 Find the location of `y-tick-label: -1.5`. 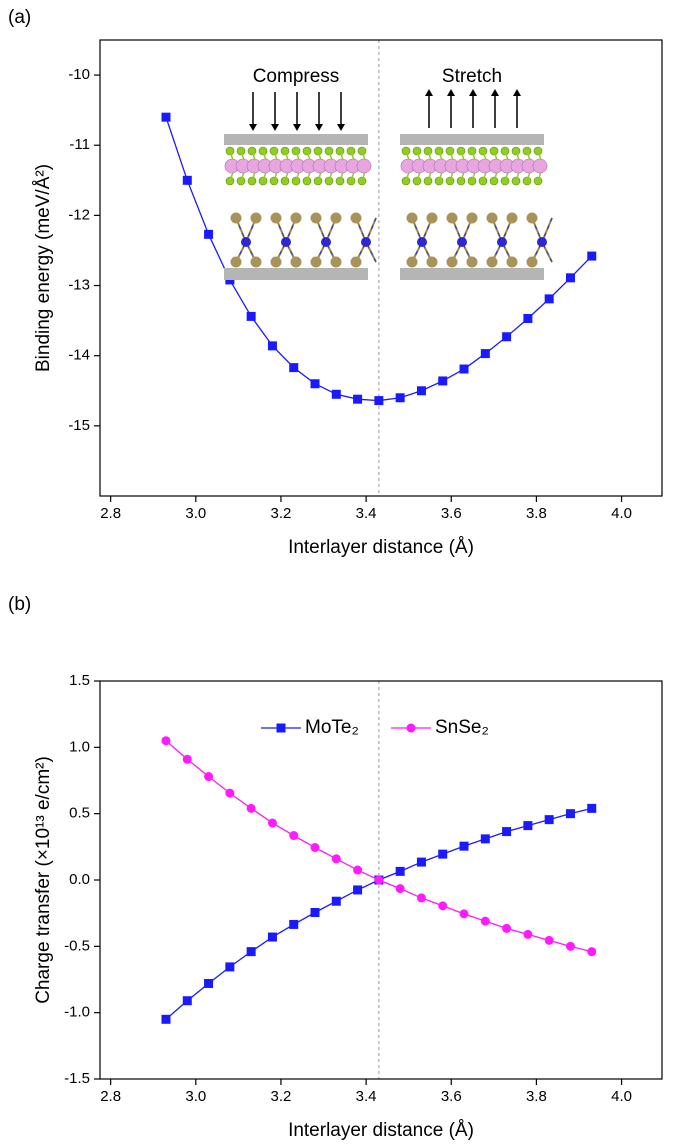

y-tick-label: -1.5 is located at coordinates (77, 1078).